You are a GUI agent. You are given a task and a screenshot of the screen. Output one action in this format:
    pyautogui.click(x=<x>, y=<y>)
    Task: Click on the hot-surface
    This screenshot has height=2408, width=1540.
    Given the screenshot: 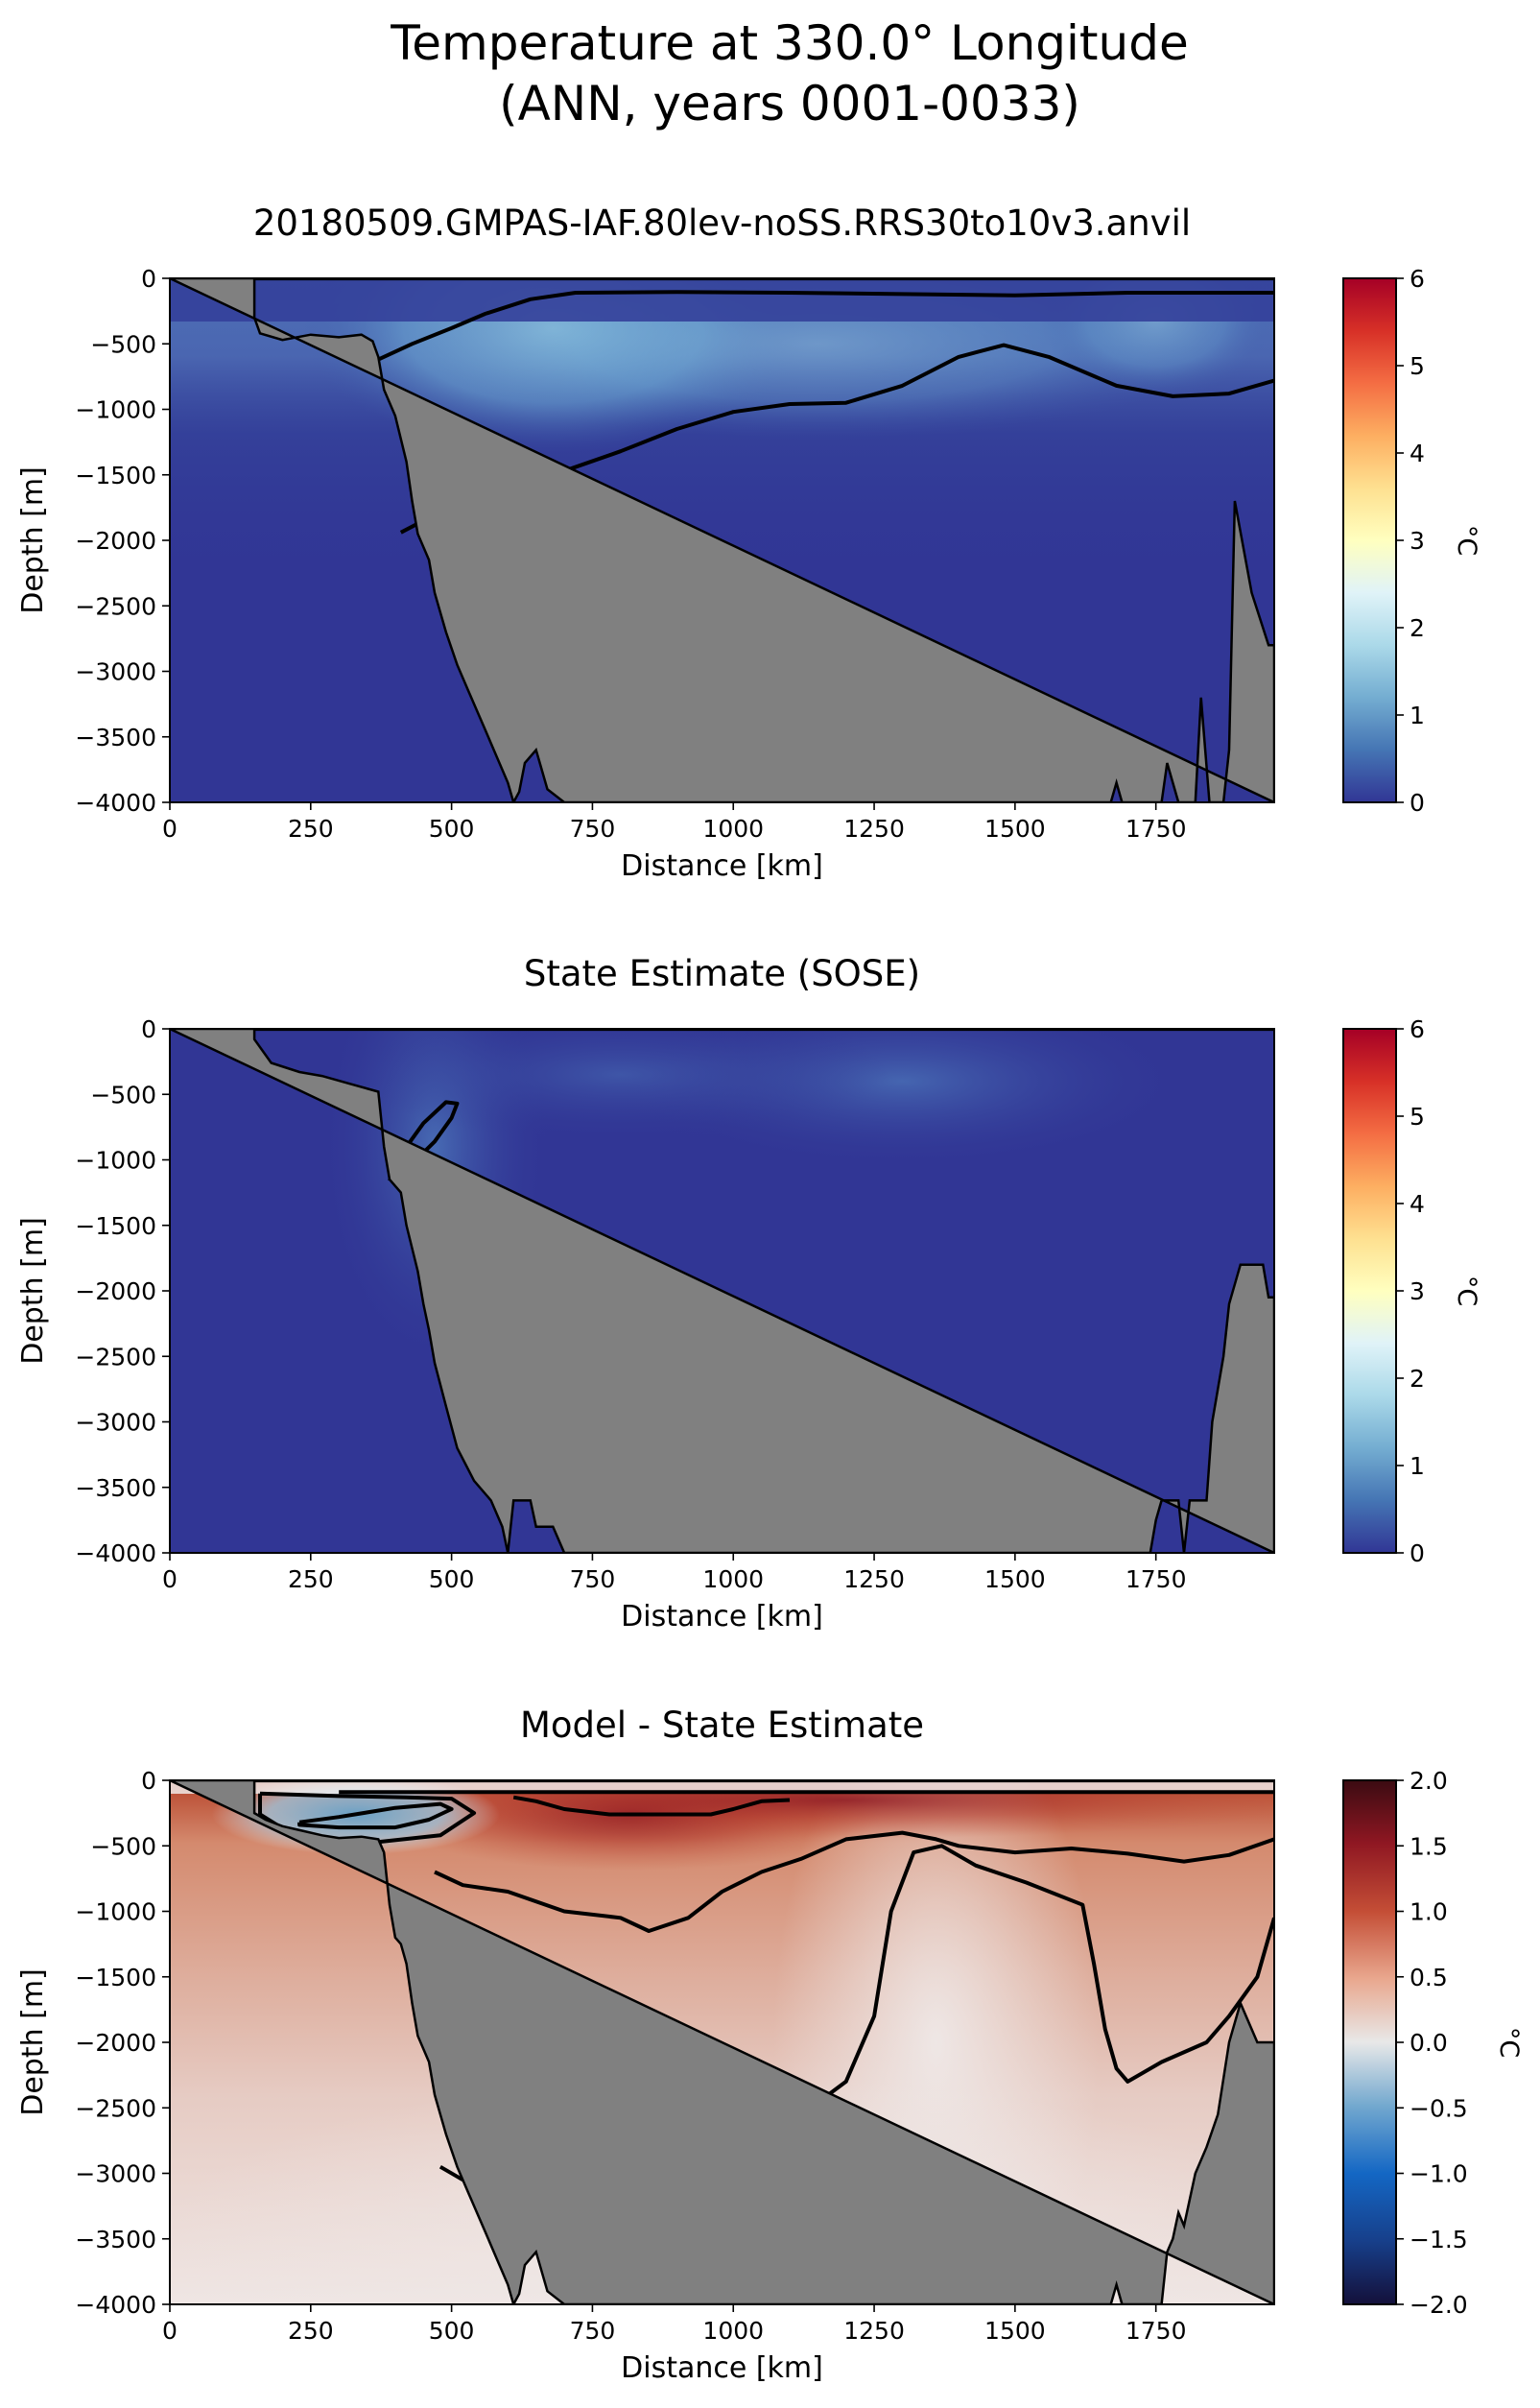 What is the action you would take?
    pyautogui.click(x=820, y=1809)
    